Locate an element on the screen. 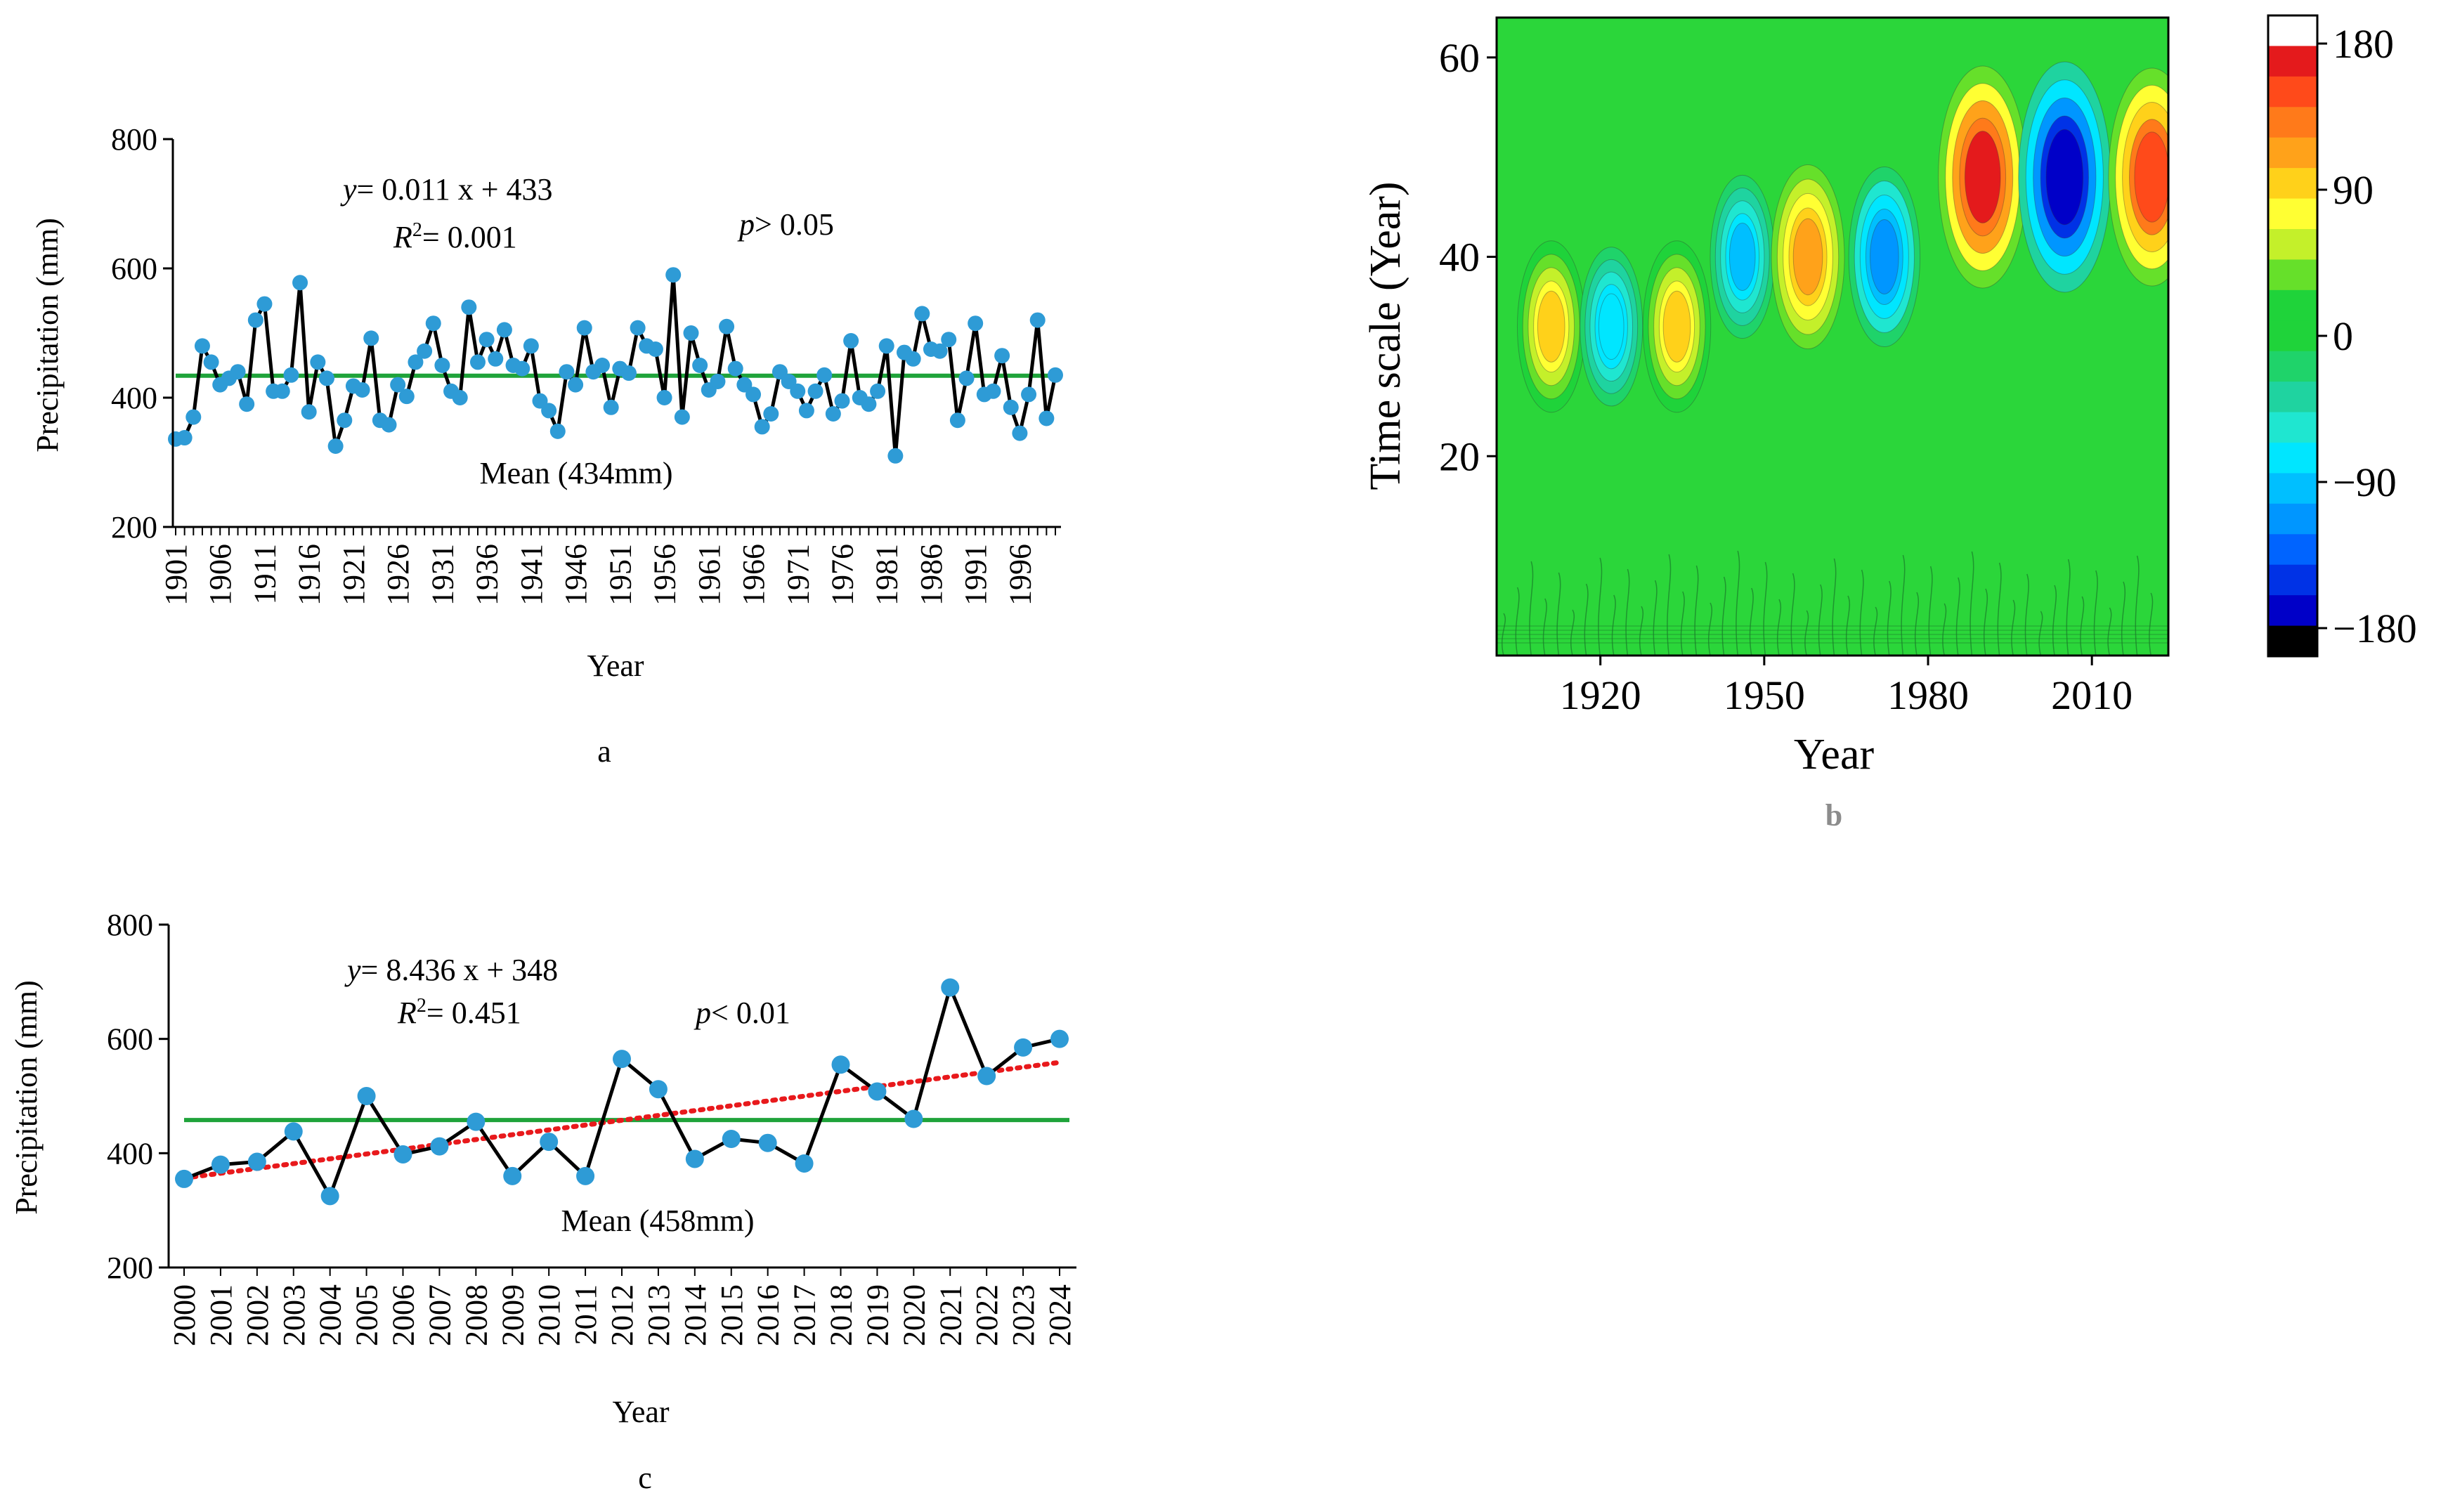 The width and height of the screenshot is (2448, 1512). panel-c-x-axis-title: Year is located at coordinates (640, 1412).